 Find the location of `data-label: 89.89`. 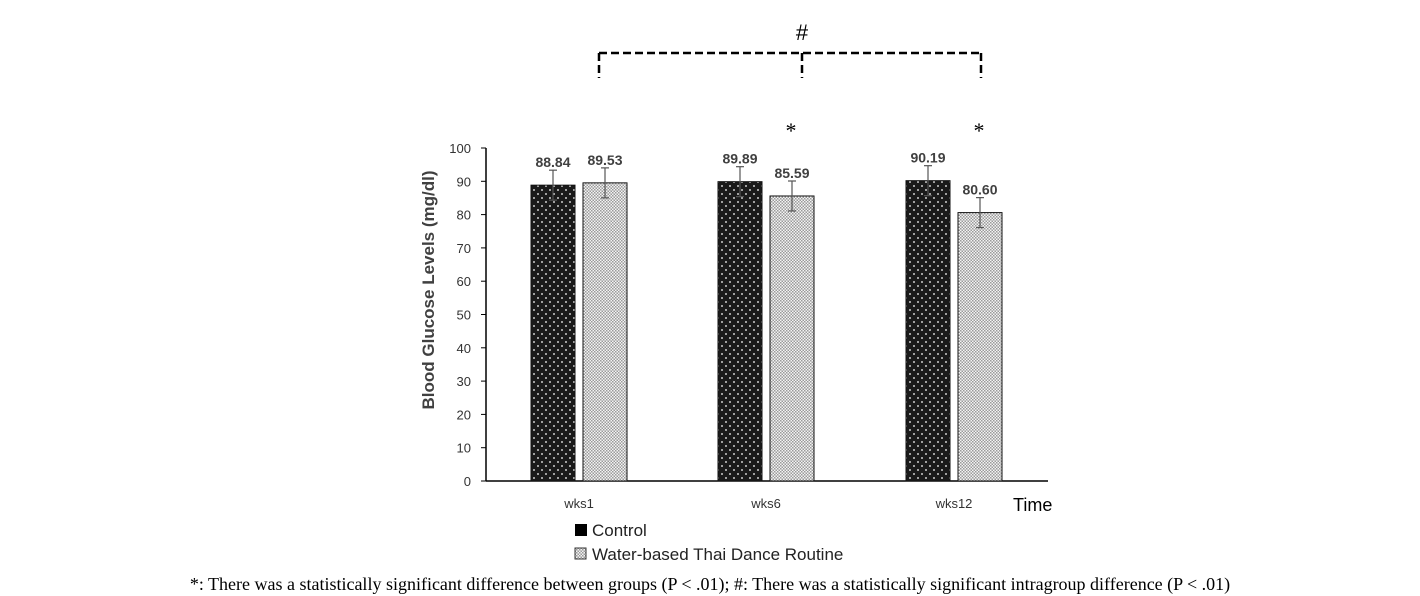

data-label: 89.89 is located at coordinates (739, 159).